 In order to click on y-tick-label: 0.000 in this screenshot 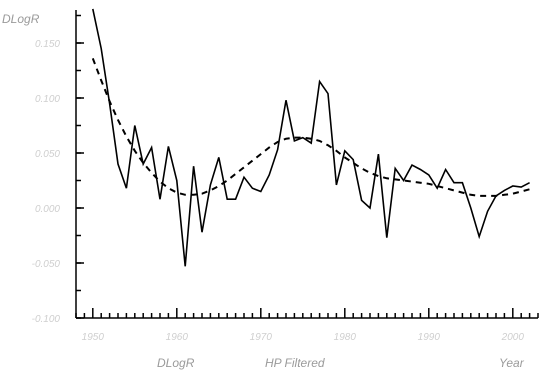, I will do `click(47, 209)`.